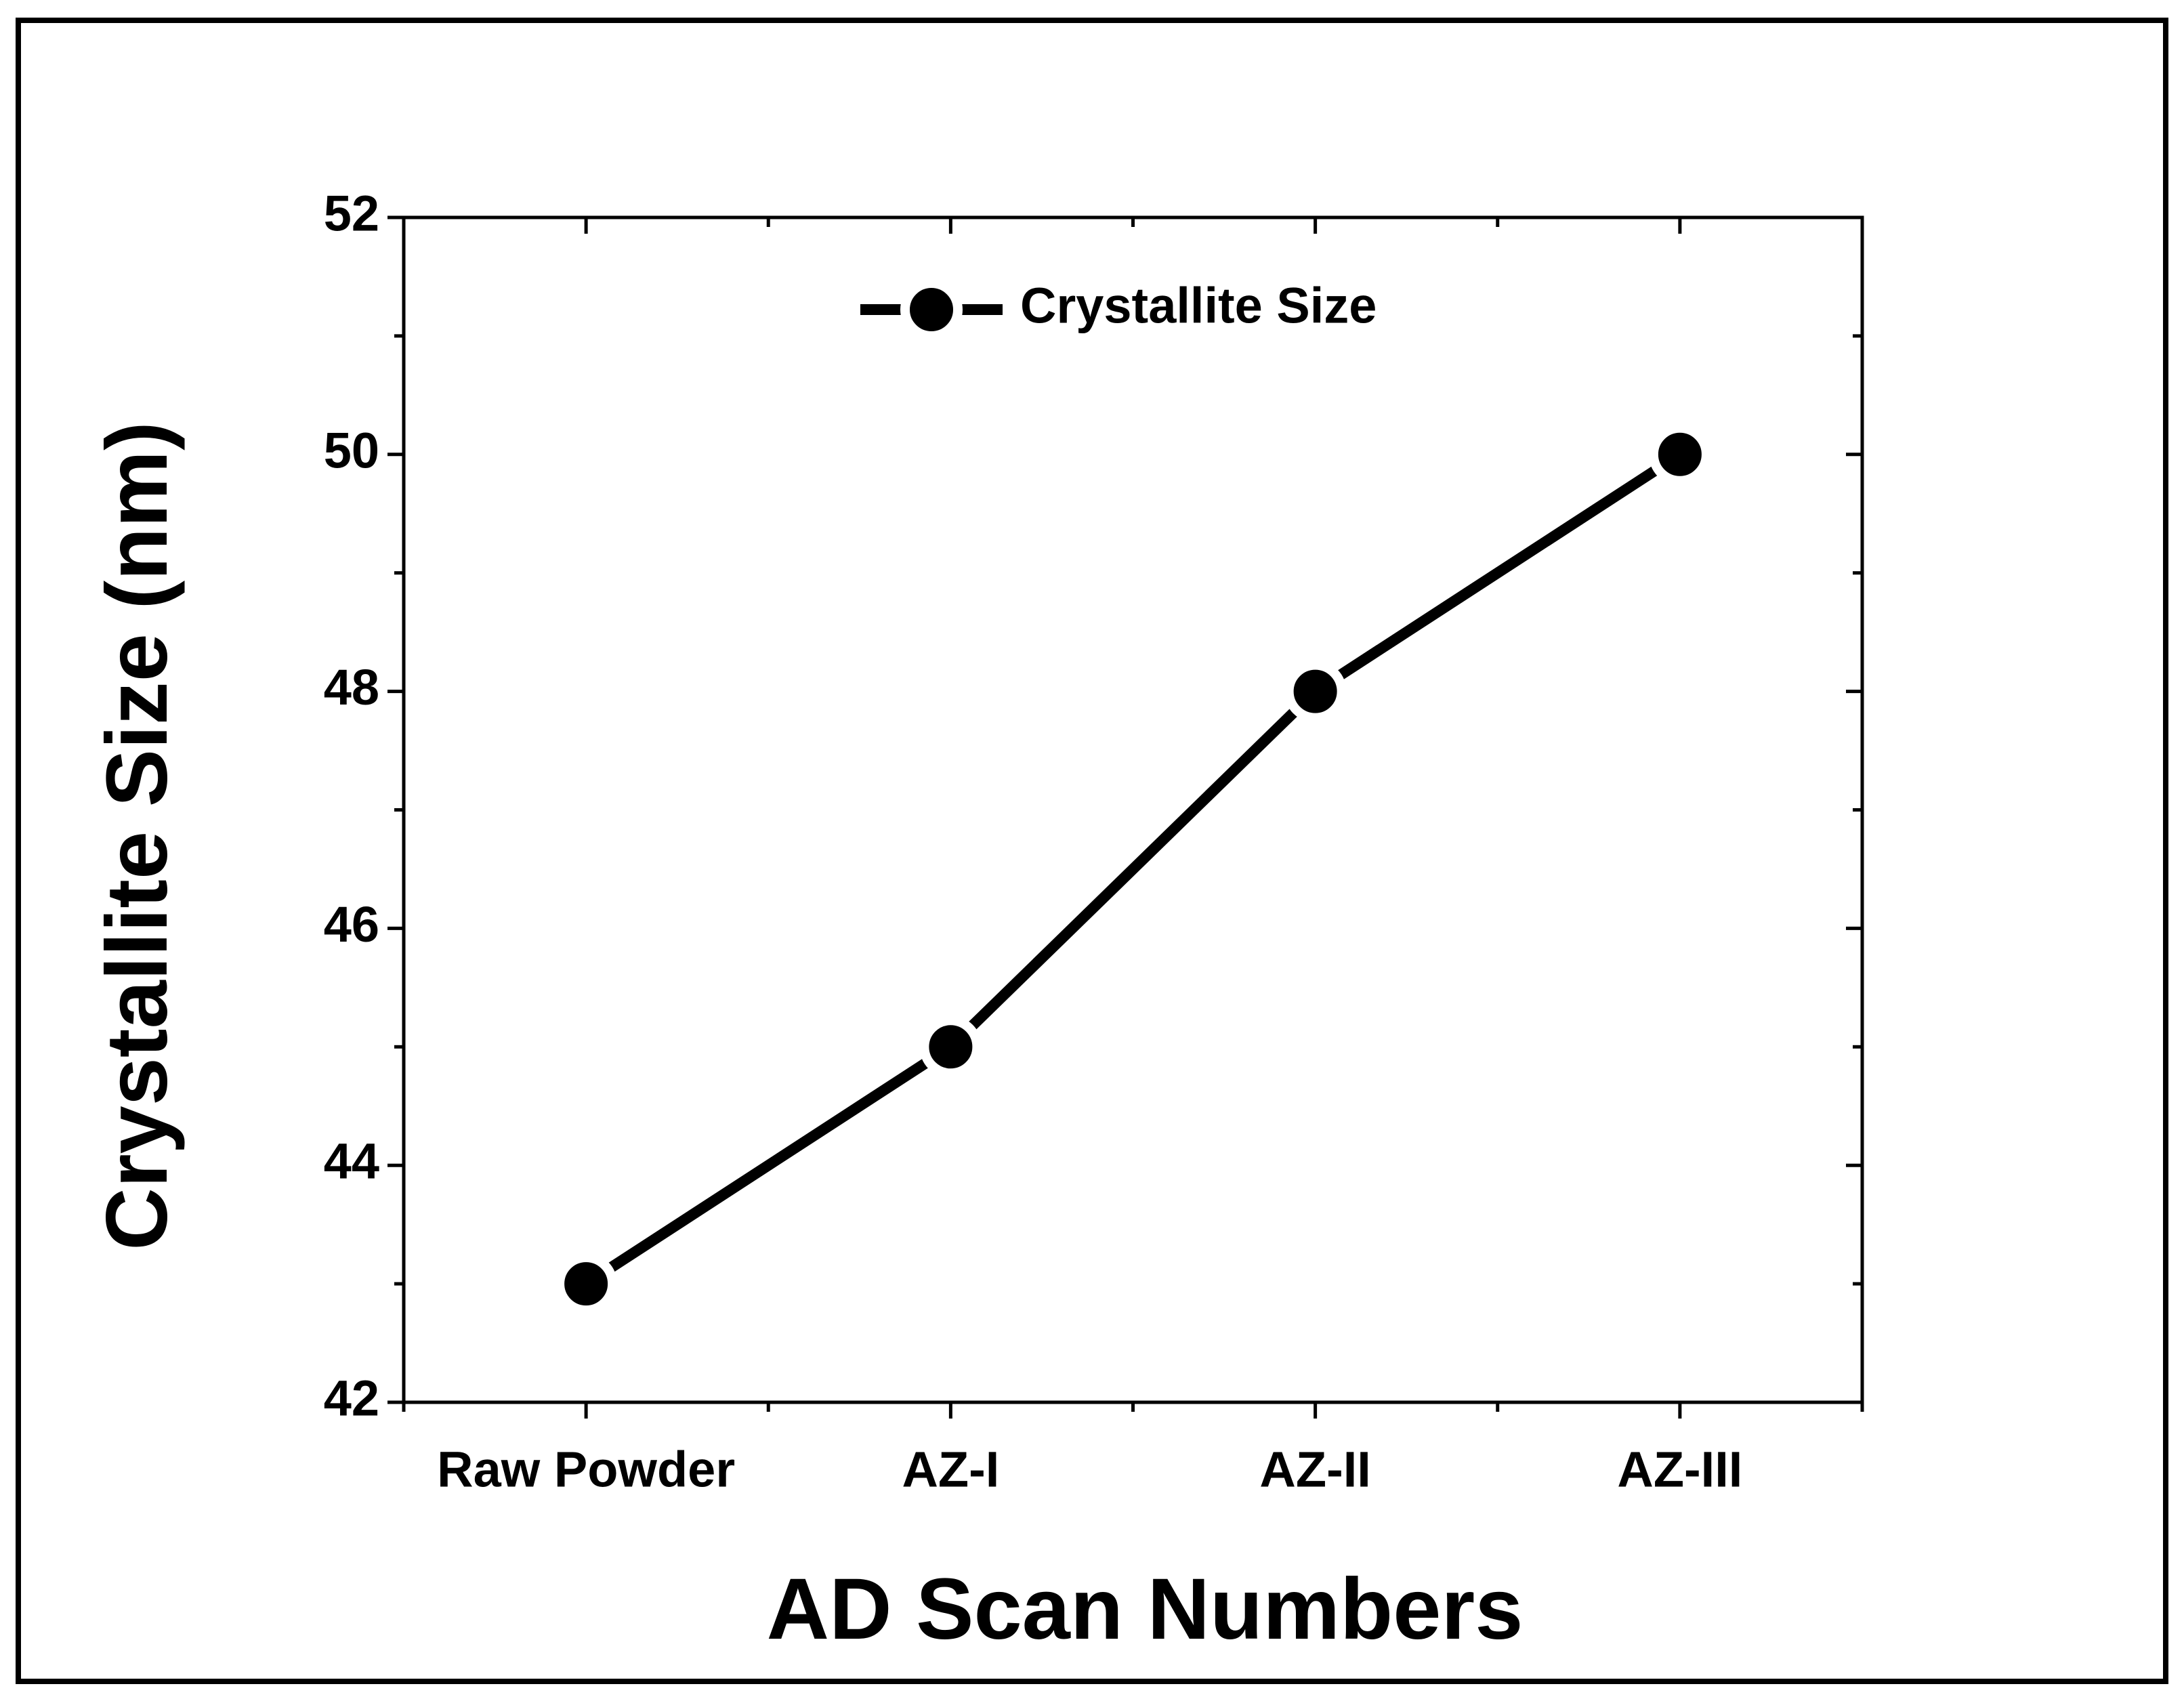 The width and height of the screenshot is (2184, 1699). I want to click on y-tick-label: 42, so click(351, 1399).